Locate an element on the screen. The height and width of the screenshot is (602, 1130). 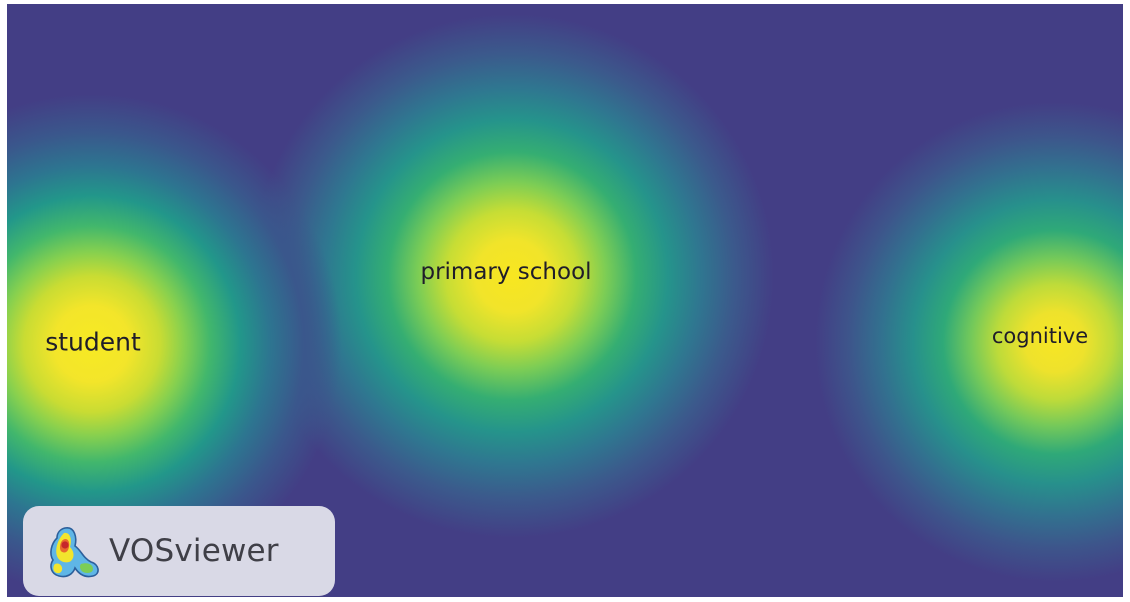
vosviewer-logo-badge: VOSviewer is located at coordinates (179, 551).